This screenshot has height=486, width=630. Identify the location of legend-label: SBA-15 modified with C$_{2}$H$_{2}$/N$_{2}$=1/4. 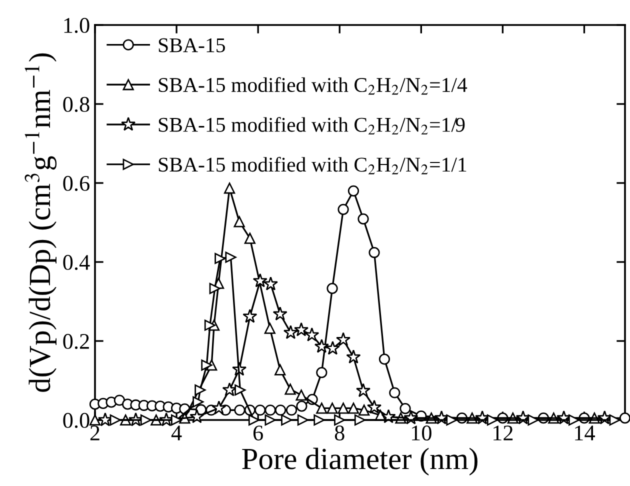
(313, 86).